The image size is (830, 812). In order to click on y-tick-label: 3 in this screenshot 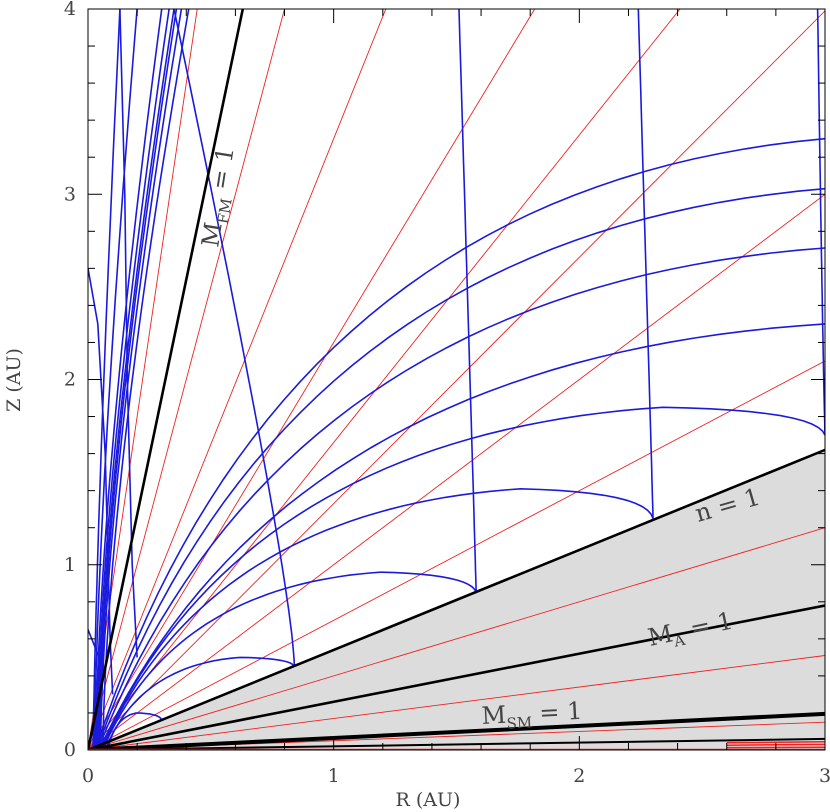, I will do `click(70, 194)`.